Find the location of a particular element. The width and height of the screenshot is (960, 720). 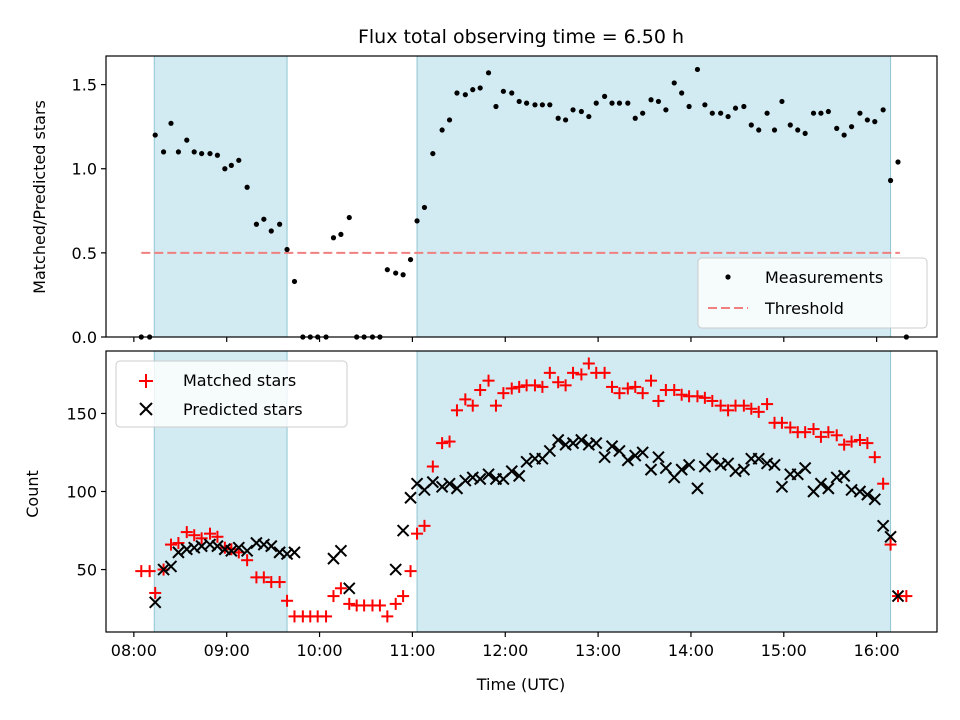

x-tick-label: 12:00 is located at coordinates (505, 650).